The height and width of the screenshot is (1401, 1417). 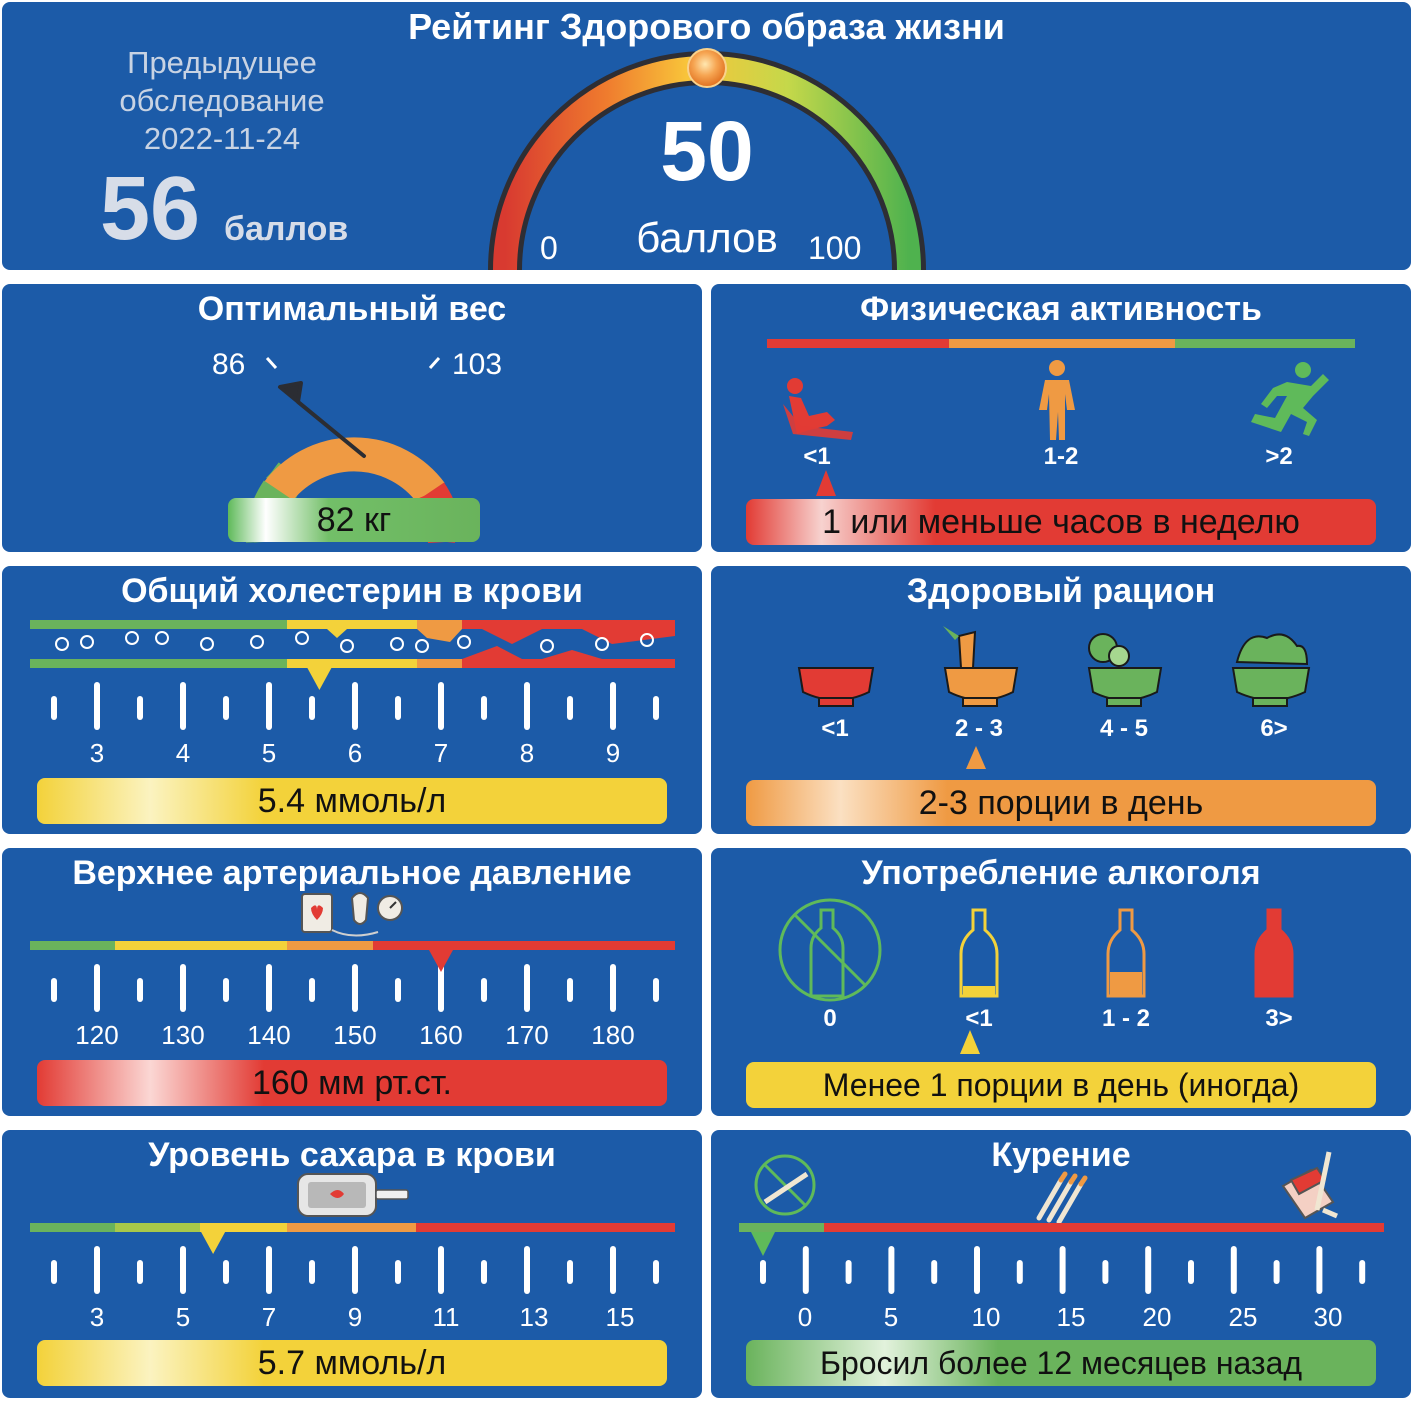 What do you see at coordinates (440, 1035) in the screenshot?
I see `pressure-tick-160: 160` at bounding box center [440, 1035].